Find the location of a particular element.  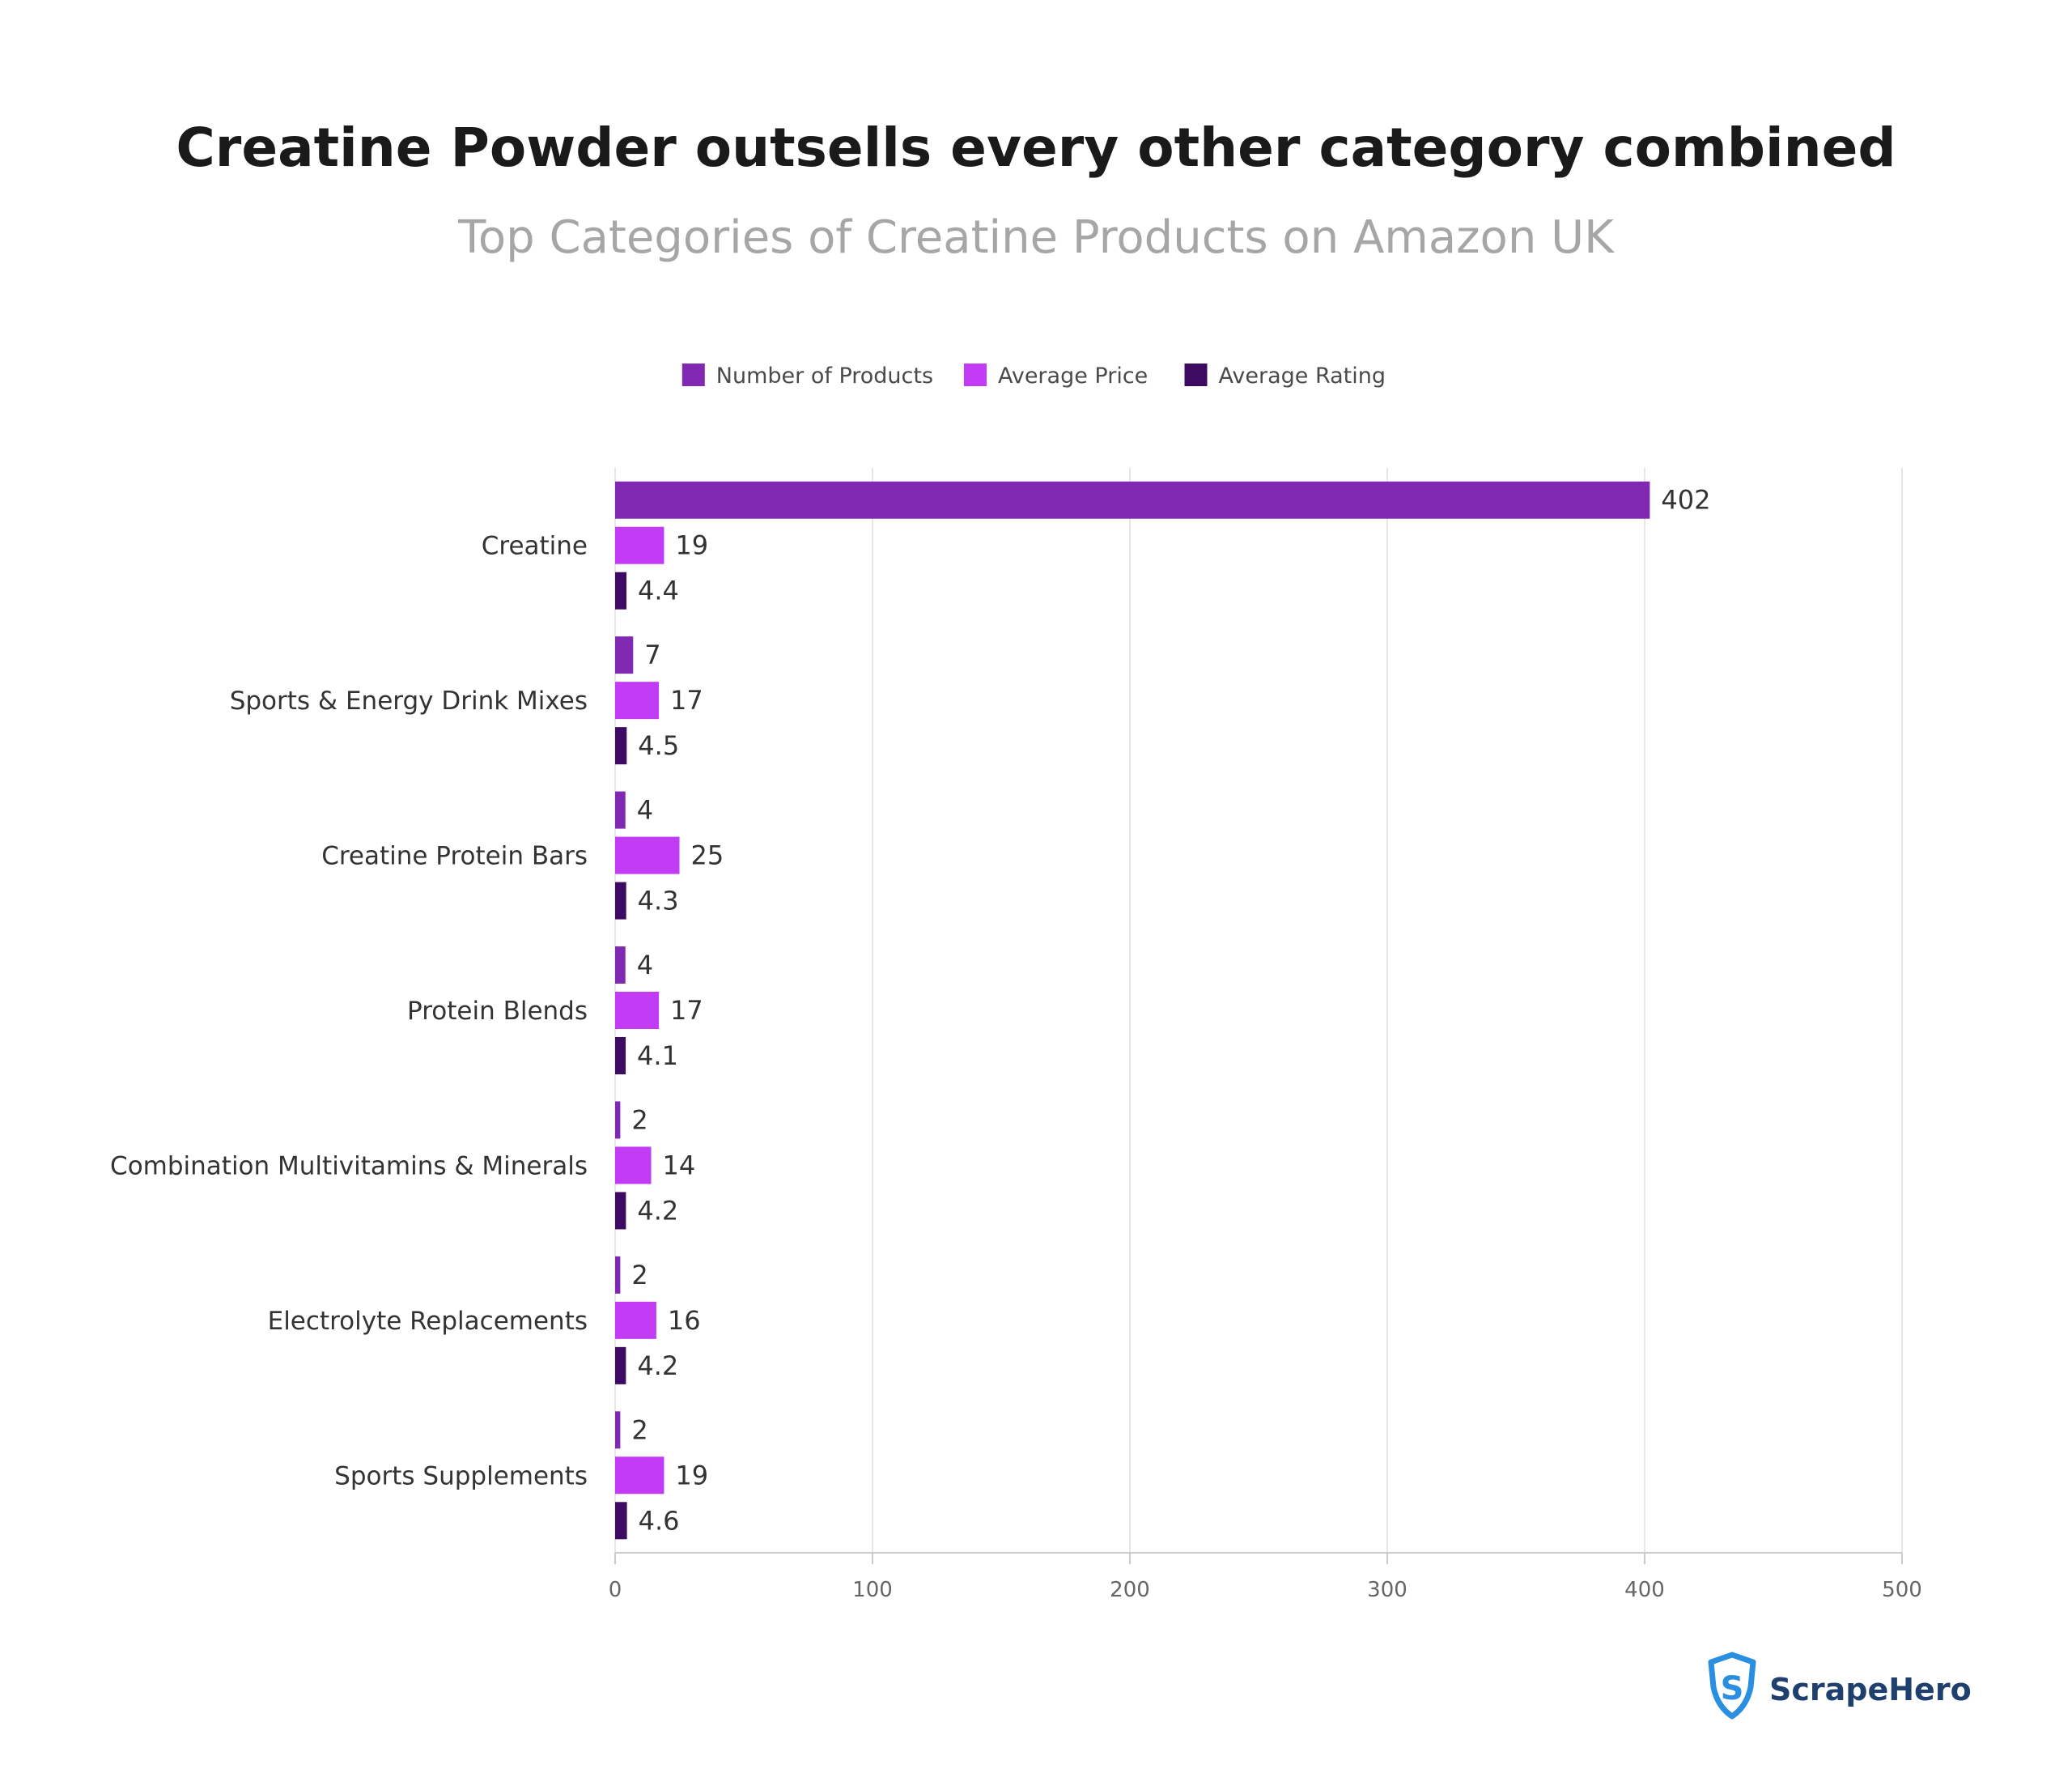

data-label-average-rating: 4.4 is located at coordinates (658, 591).